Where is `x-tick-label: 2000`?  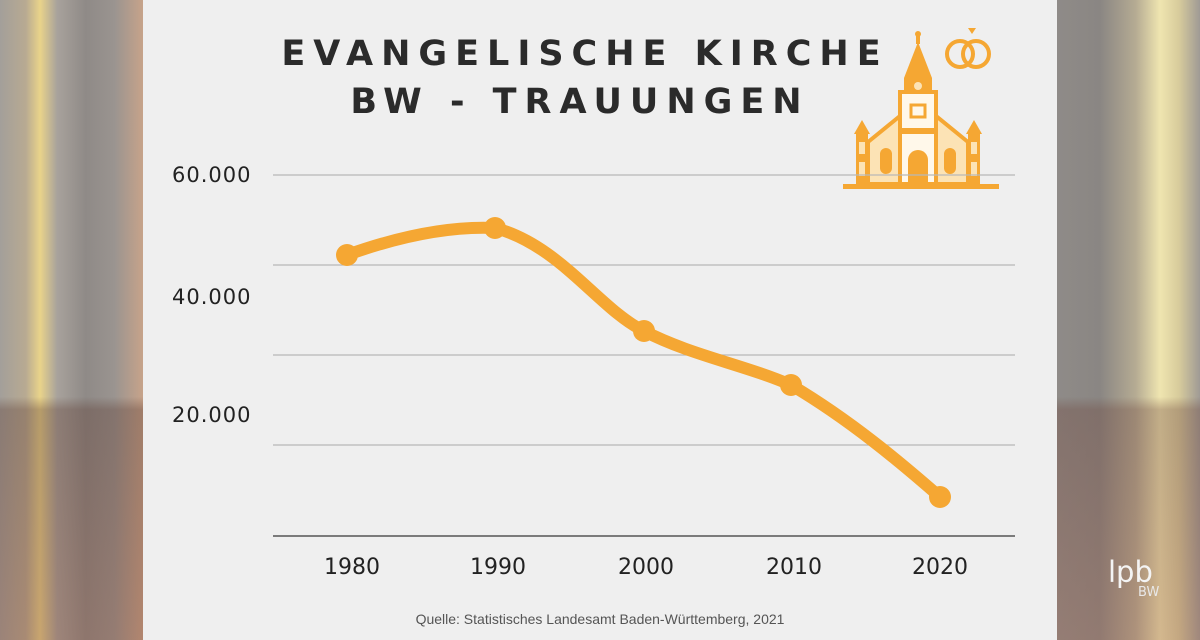 x-tick-label: 2000 is located at coordinates (646, 567).